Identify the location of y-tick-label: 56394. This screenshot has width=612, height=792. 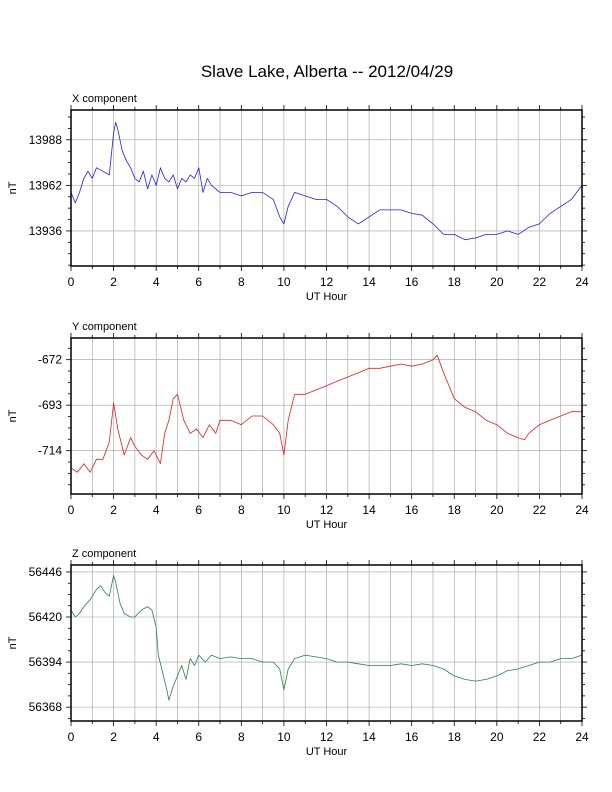
(46, 662).